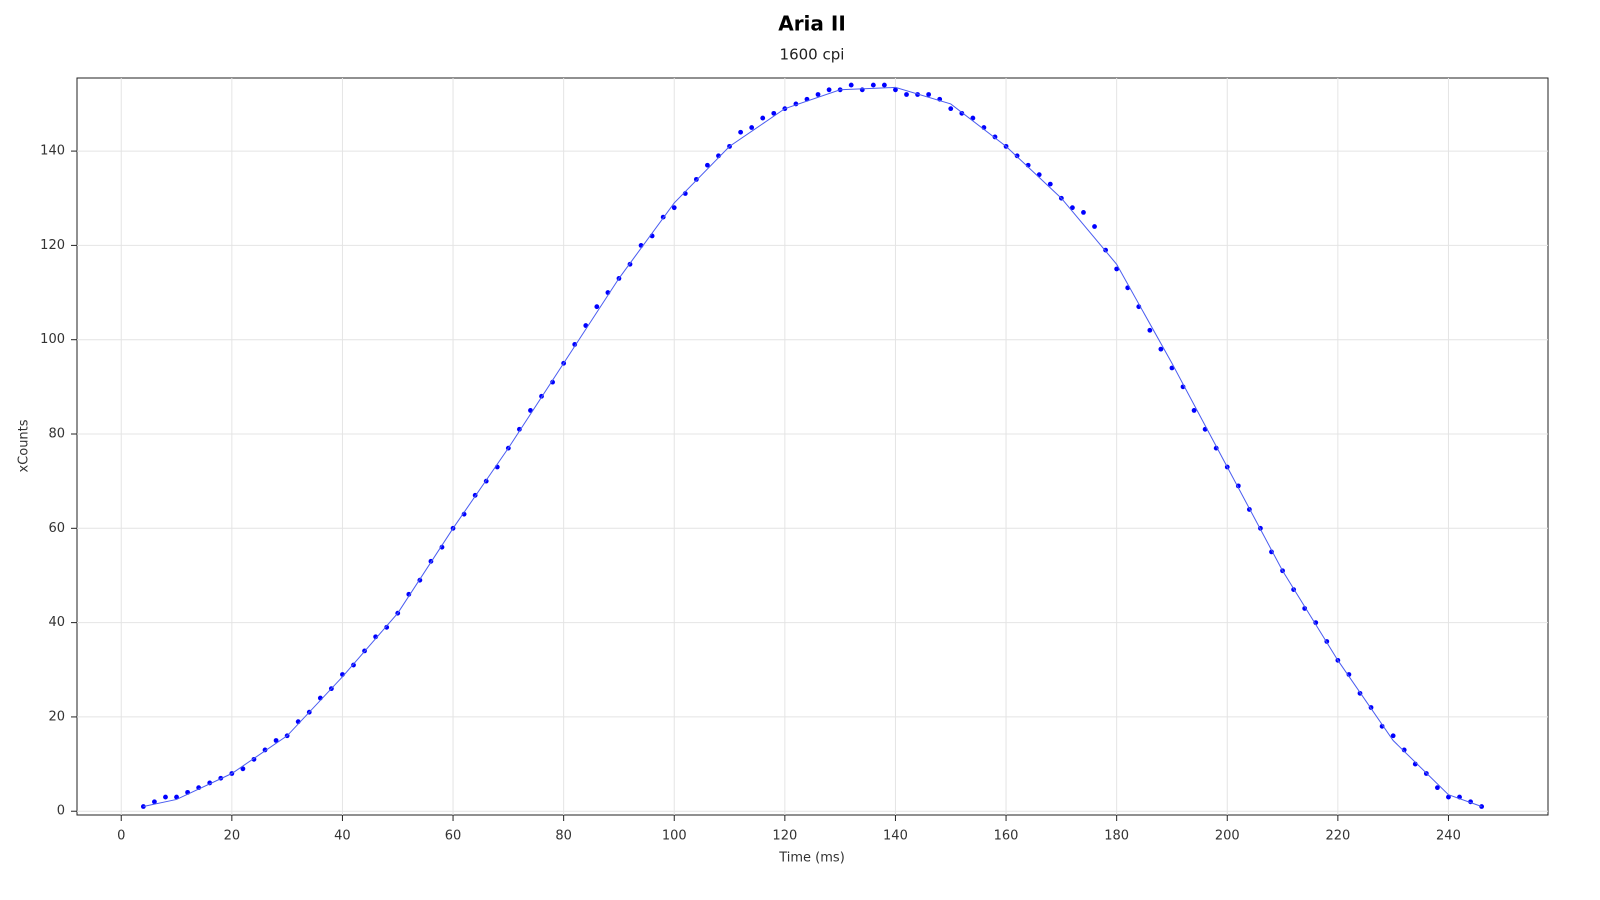 The width and height of the screenshot is (1600, 900). What do you see at coordinates (342, 836) in the screenshot?
I see `x-tick-label: 40` at bounding box center [342, 836].